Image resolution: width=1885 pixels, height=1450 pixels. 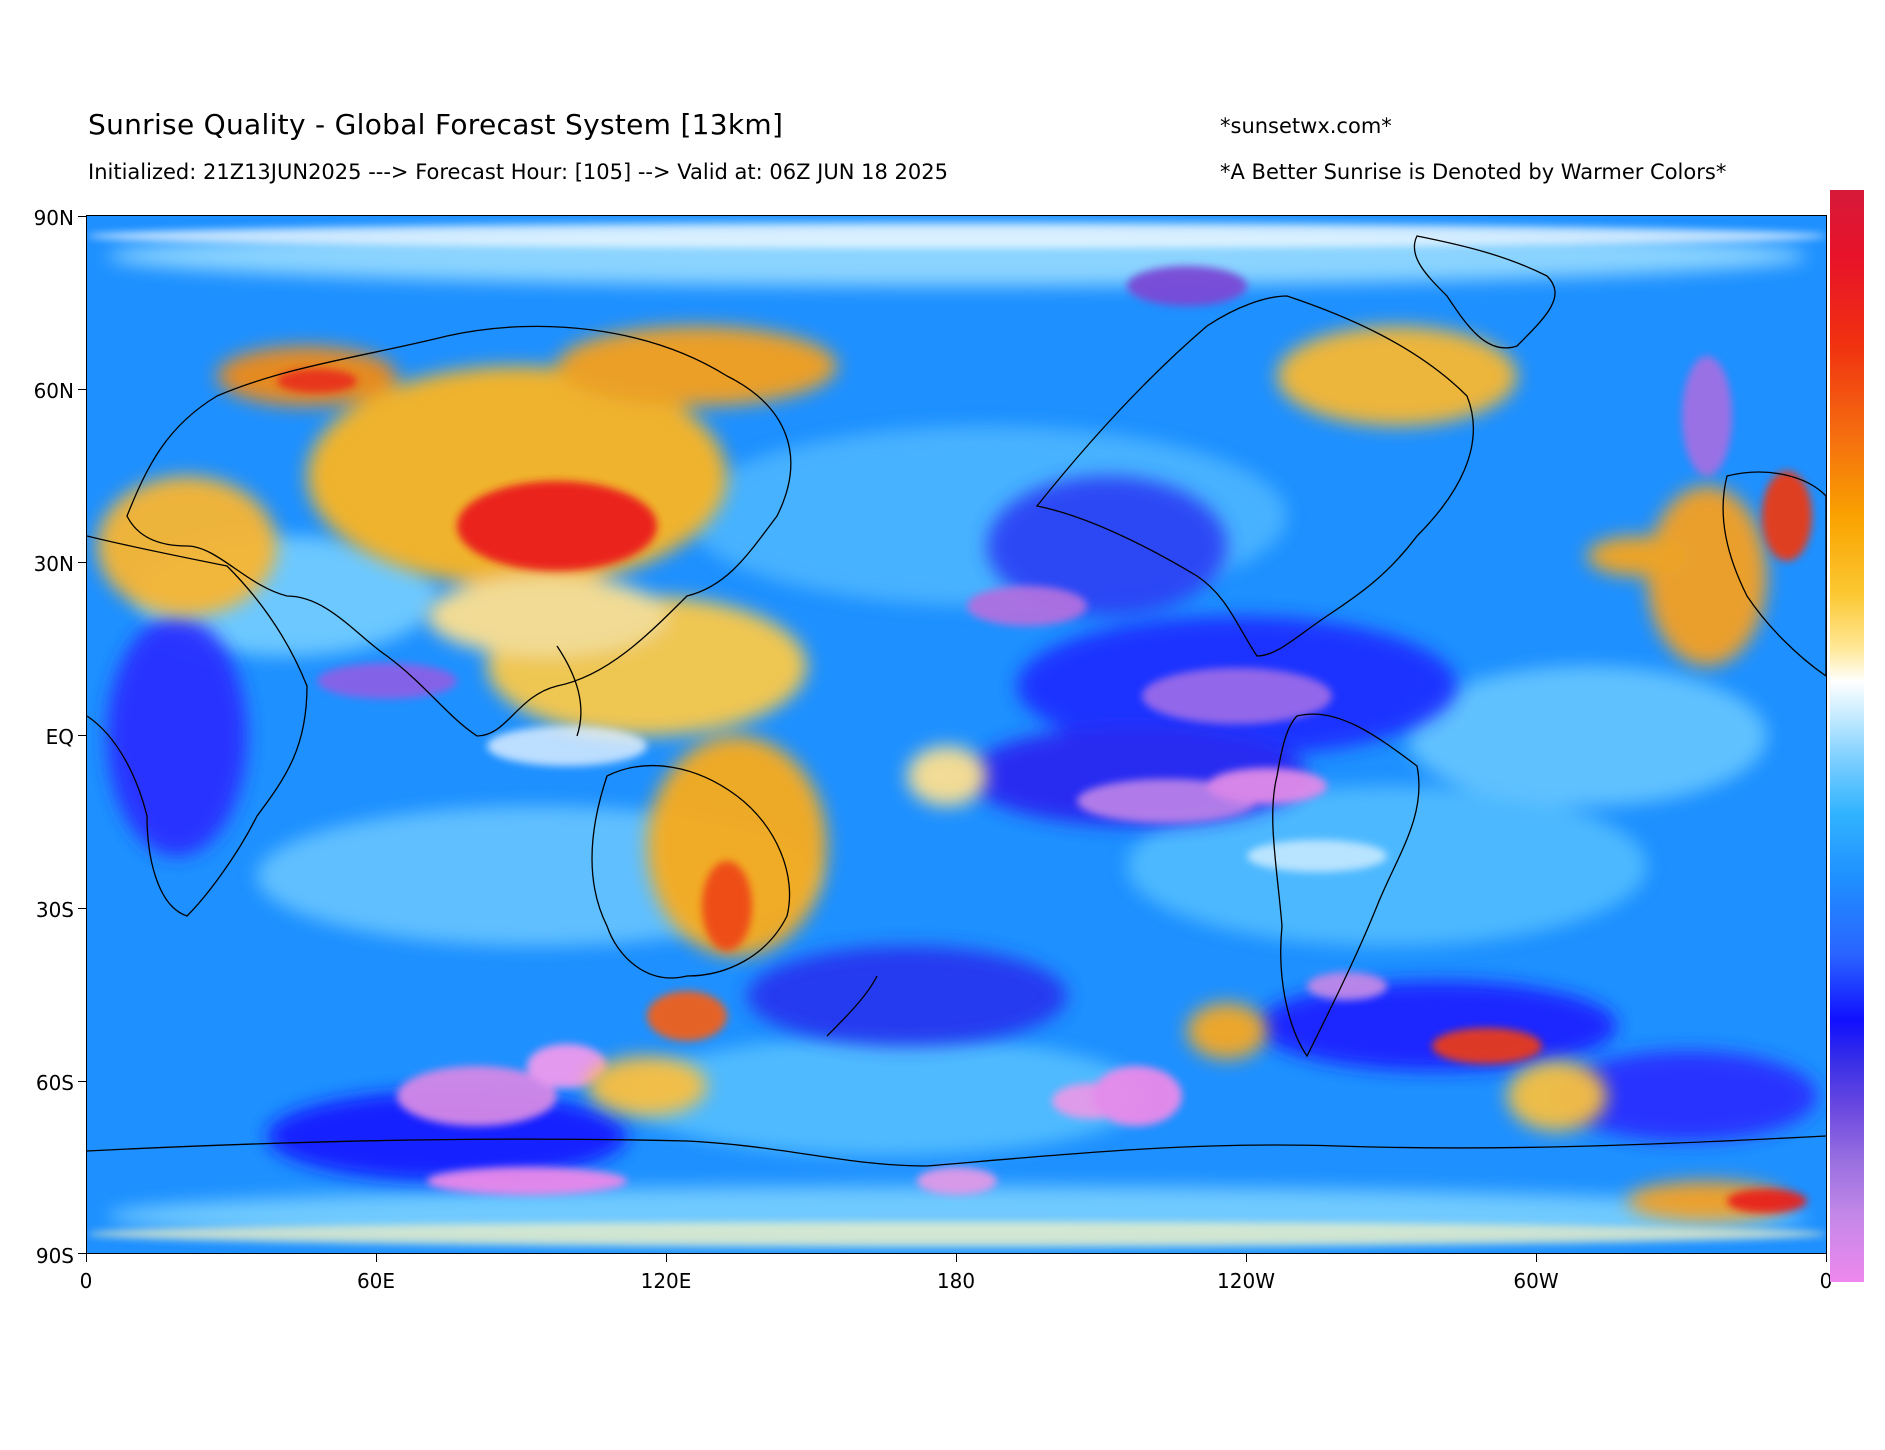 I want to click on lon-label-120w: 120W, so click(x=1246, y=1281).